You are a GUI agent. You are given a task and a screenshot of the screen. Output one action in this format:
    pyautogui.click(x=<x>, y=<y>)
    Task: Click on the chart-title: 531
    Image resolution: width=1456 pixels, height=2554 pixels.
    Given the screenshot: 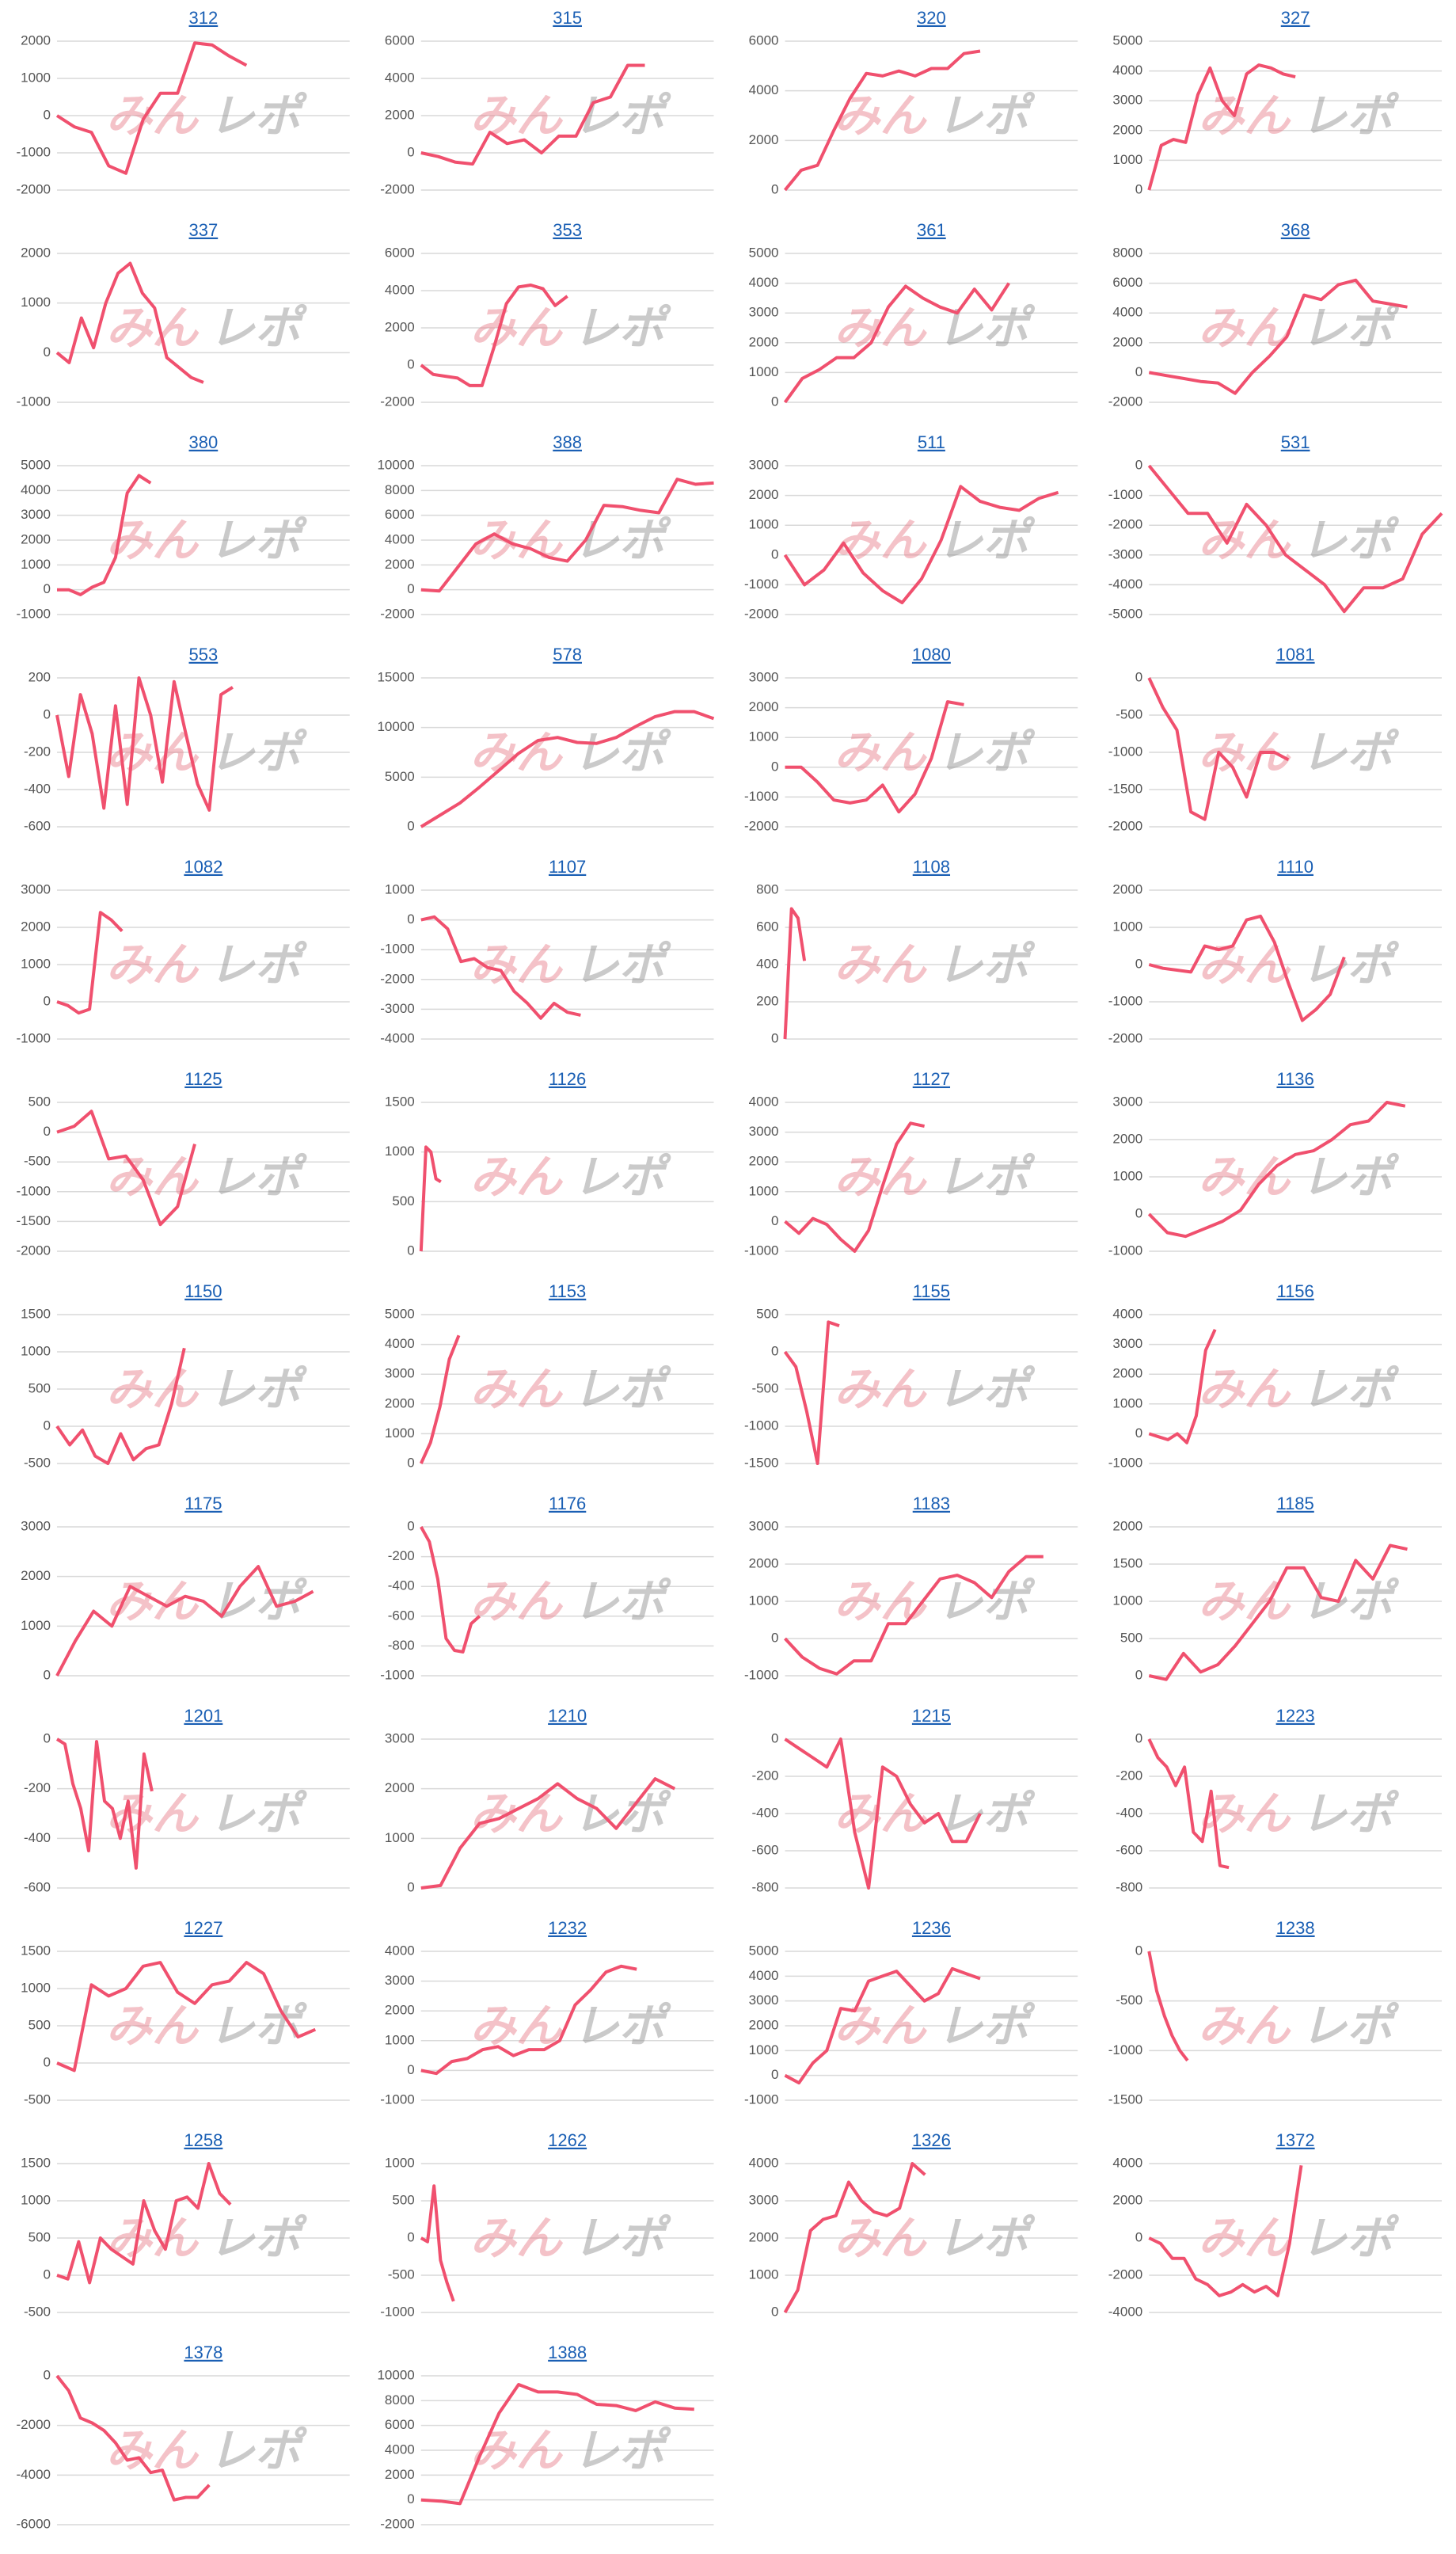 What is the action you would take?
    pyautogui.click(x=1295, y=442)
    